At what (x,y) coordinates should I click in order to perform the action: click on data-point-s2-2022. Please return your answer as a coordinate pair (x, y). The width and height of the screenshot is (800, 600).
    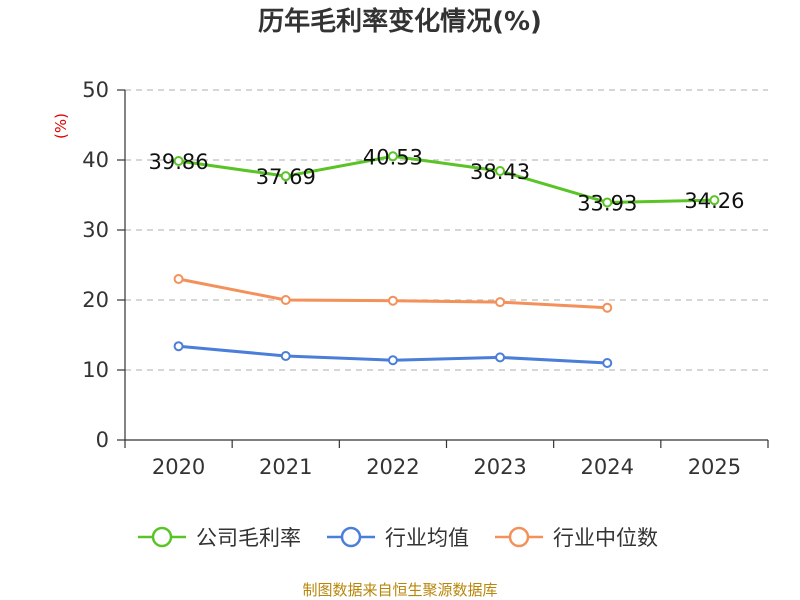
    Looking at the image, I should click on (392, 300).